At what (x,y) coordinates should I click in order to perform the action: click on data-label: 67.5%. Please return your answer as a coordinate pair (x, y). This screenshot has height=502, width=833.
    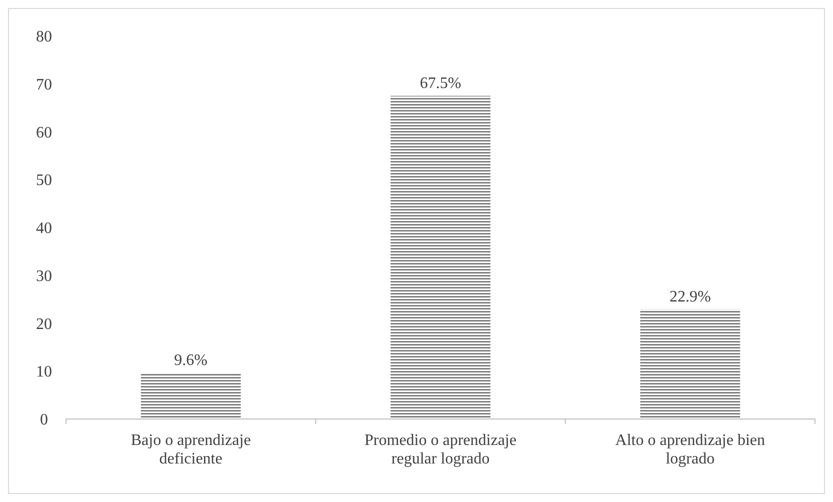
    Looking at the image, I should click on (441, 83).